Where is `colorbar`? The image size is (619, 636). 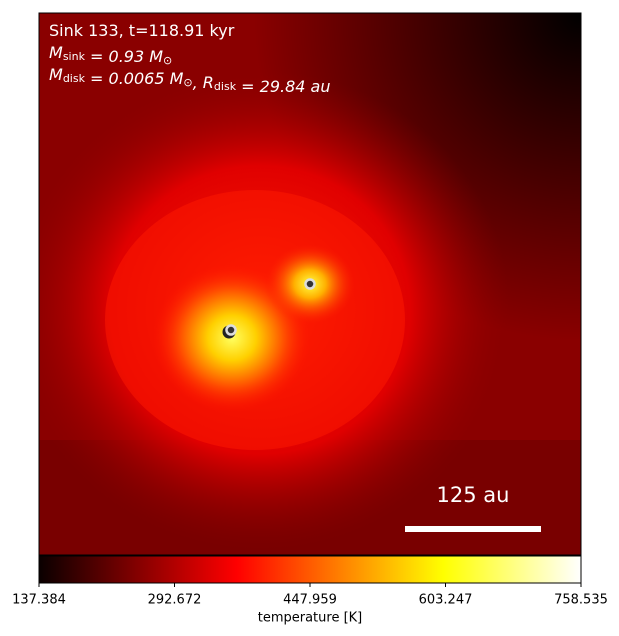
colorbar is located at coordinates (310, 569).